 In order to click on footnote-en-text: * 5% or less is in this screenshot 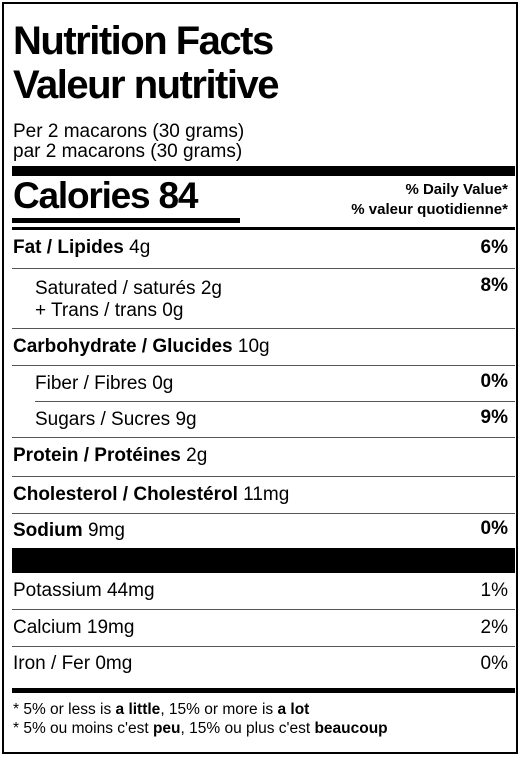, I will do `click(64, 709)`.